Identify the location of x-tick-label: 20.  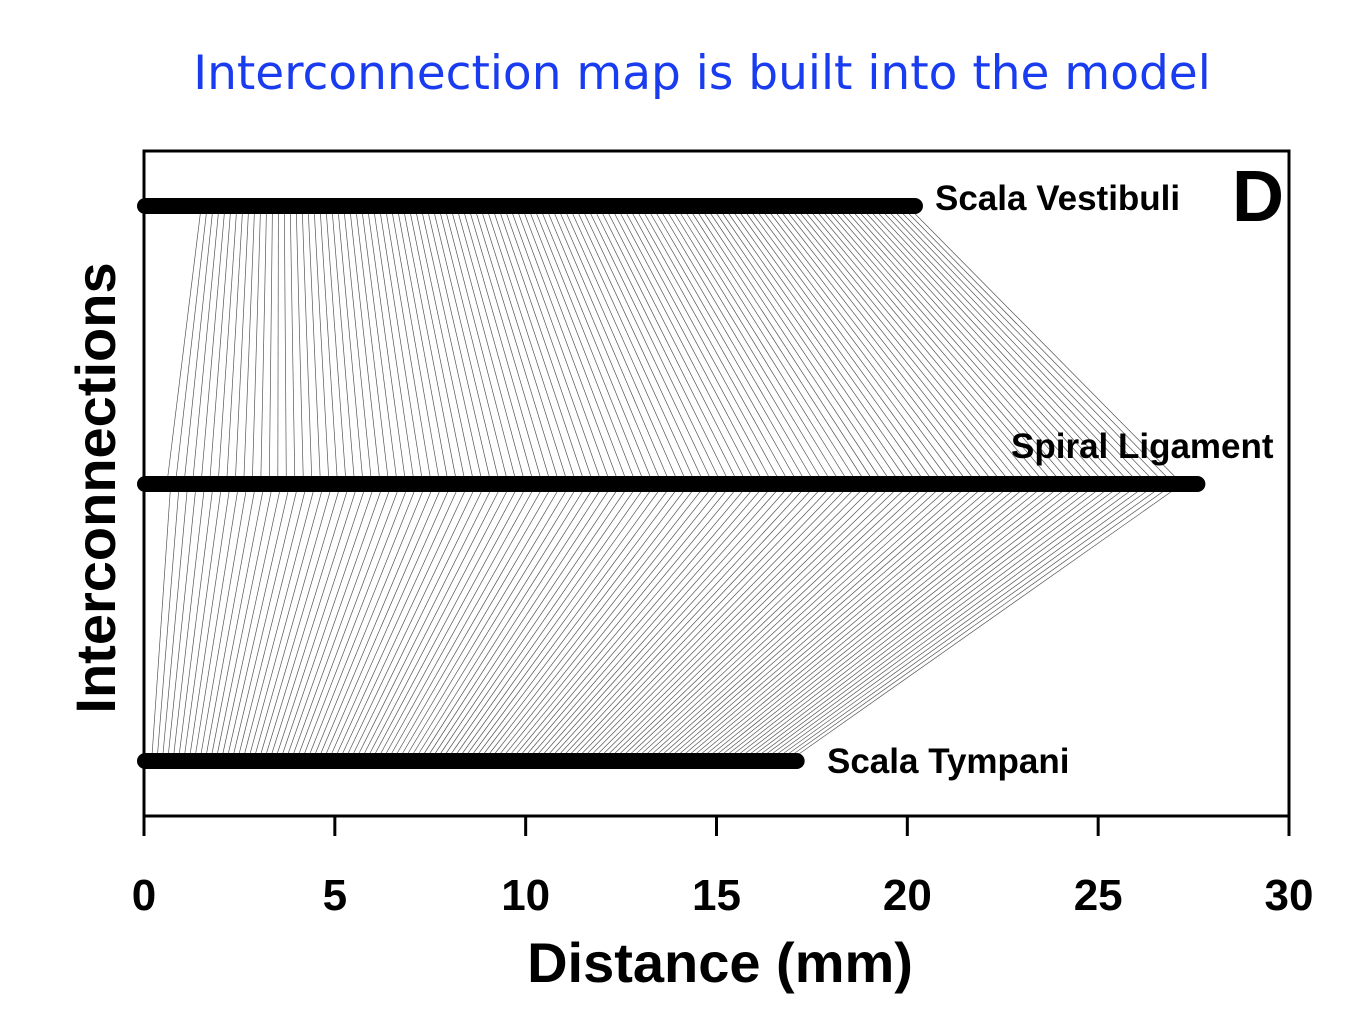
(907, 895).